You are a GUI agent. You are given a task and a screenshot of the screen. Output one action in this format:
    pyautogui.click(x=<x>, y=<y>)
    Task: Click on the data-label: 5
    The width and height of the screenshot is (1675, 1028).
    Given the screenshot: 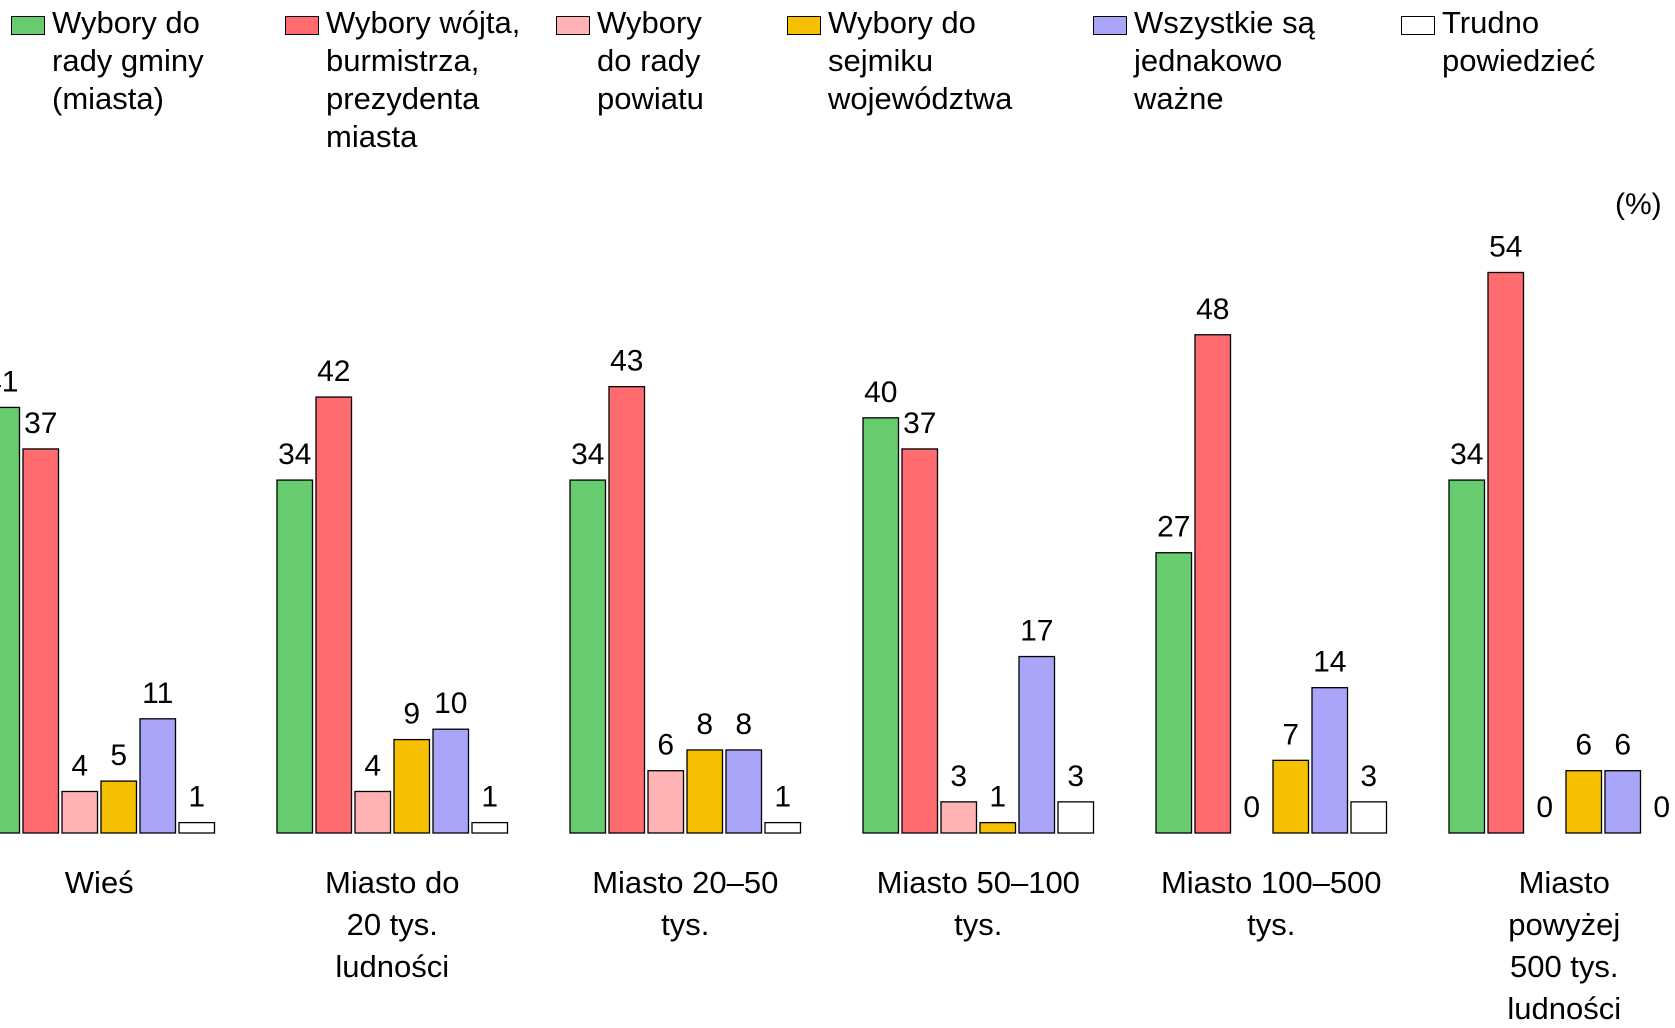 What is the action you would take?
    pyautogui.click(x=118, y=755)
    